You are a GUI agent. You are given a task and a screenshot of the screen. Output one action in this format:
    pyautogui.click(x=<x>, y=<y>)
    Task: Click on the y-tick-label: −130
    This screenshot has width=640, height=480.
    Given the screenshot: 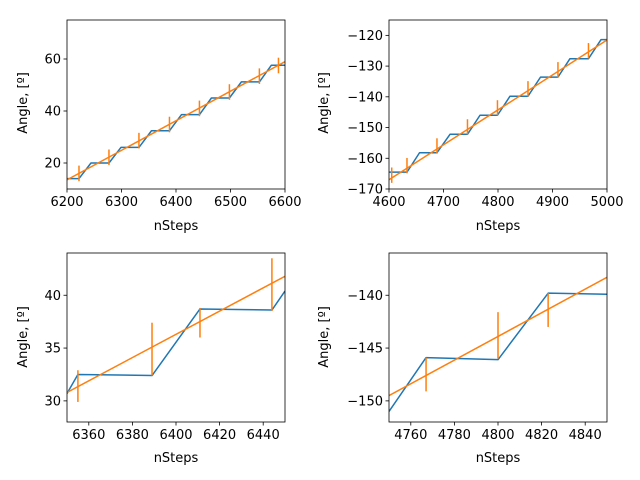 What is the action you would take?
    pyautogui.click(x=365, y=67)
    